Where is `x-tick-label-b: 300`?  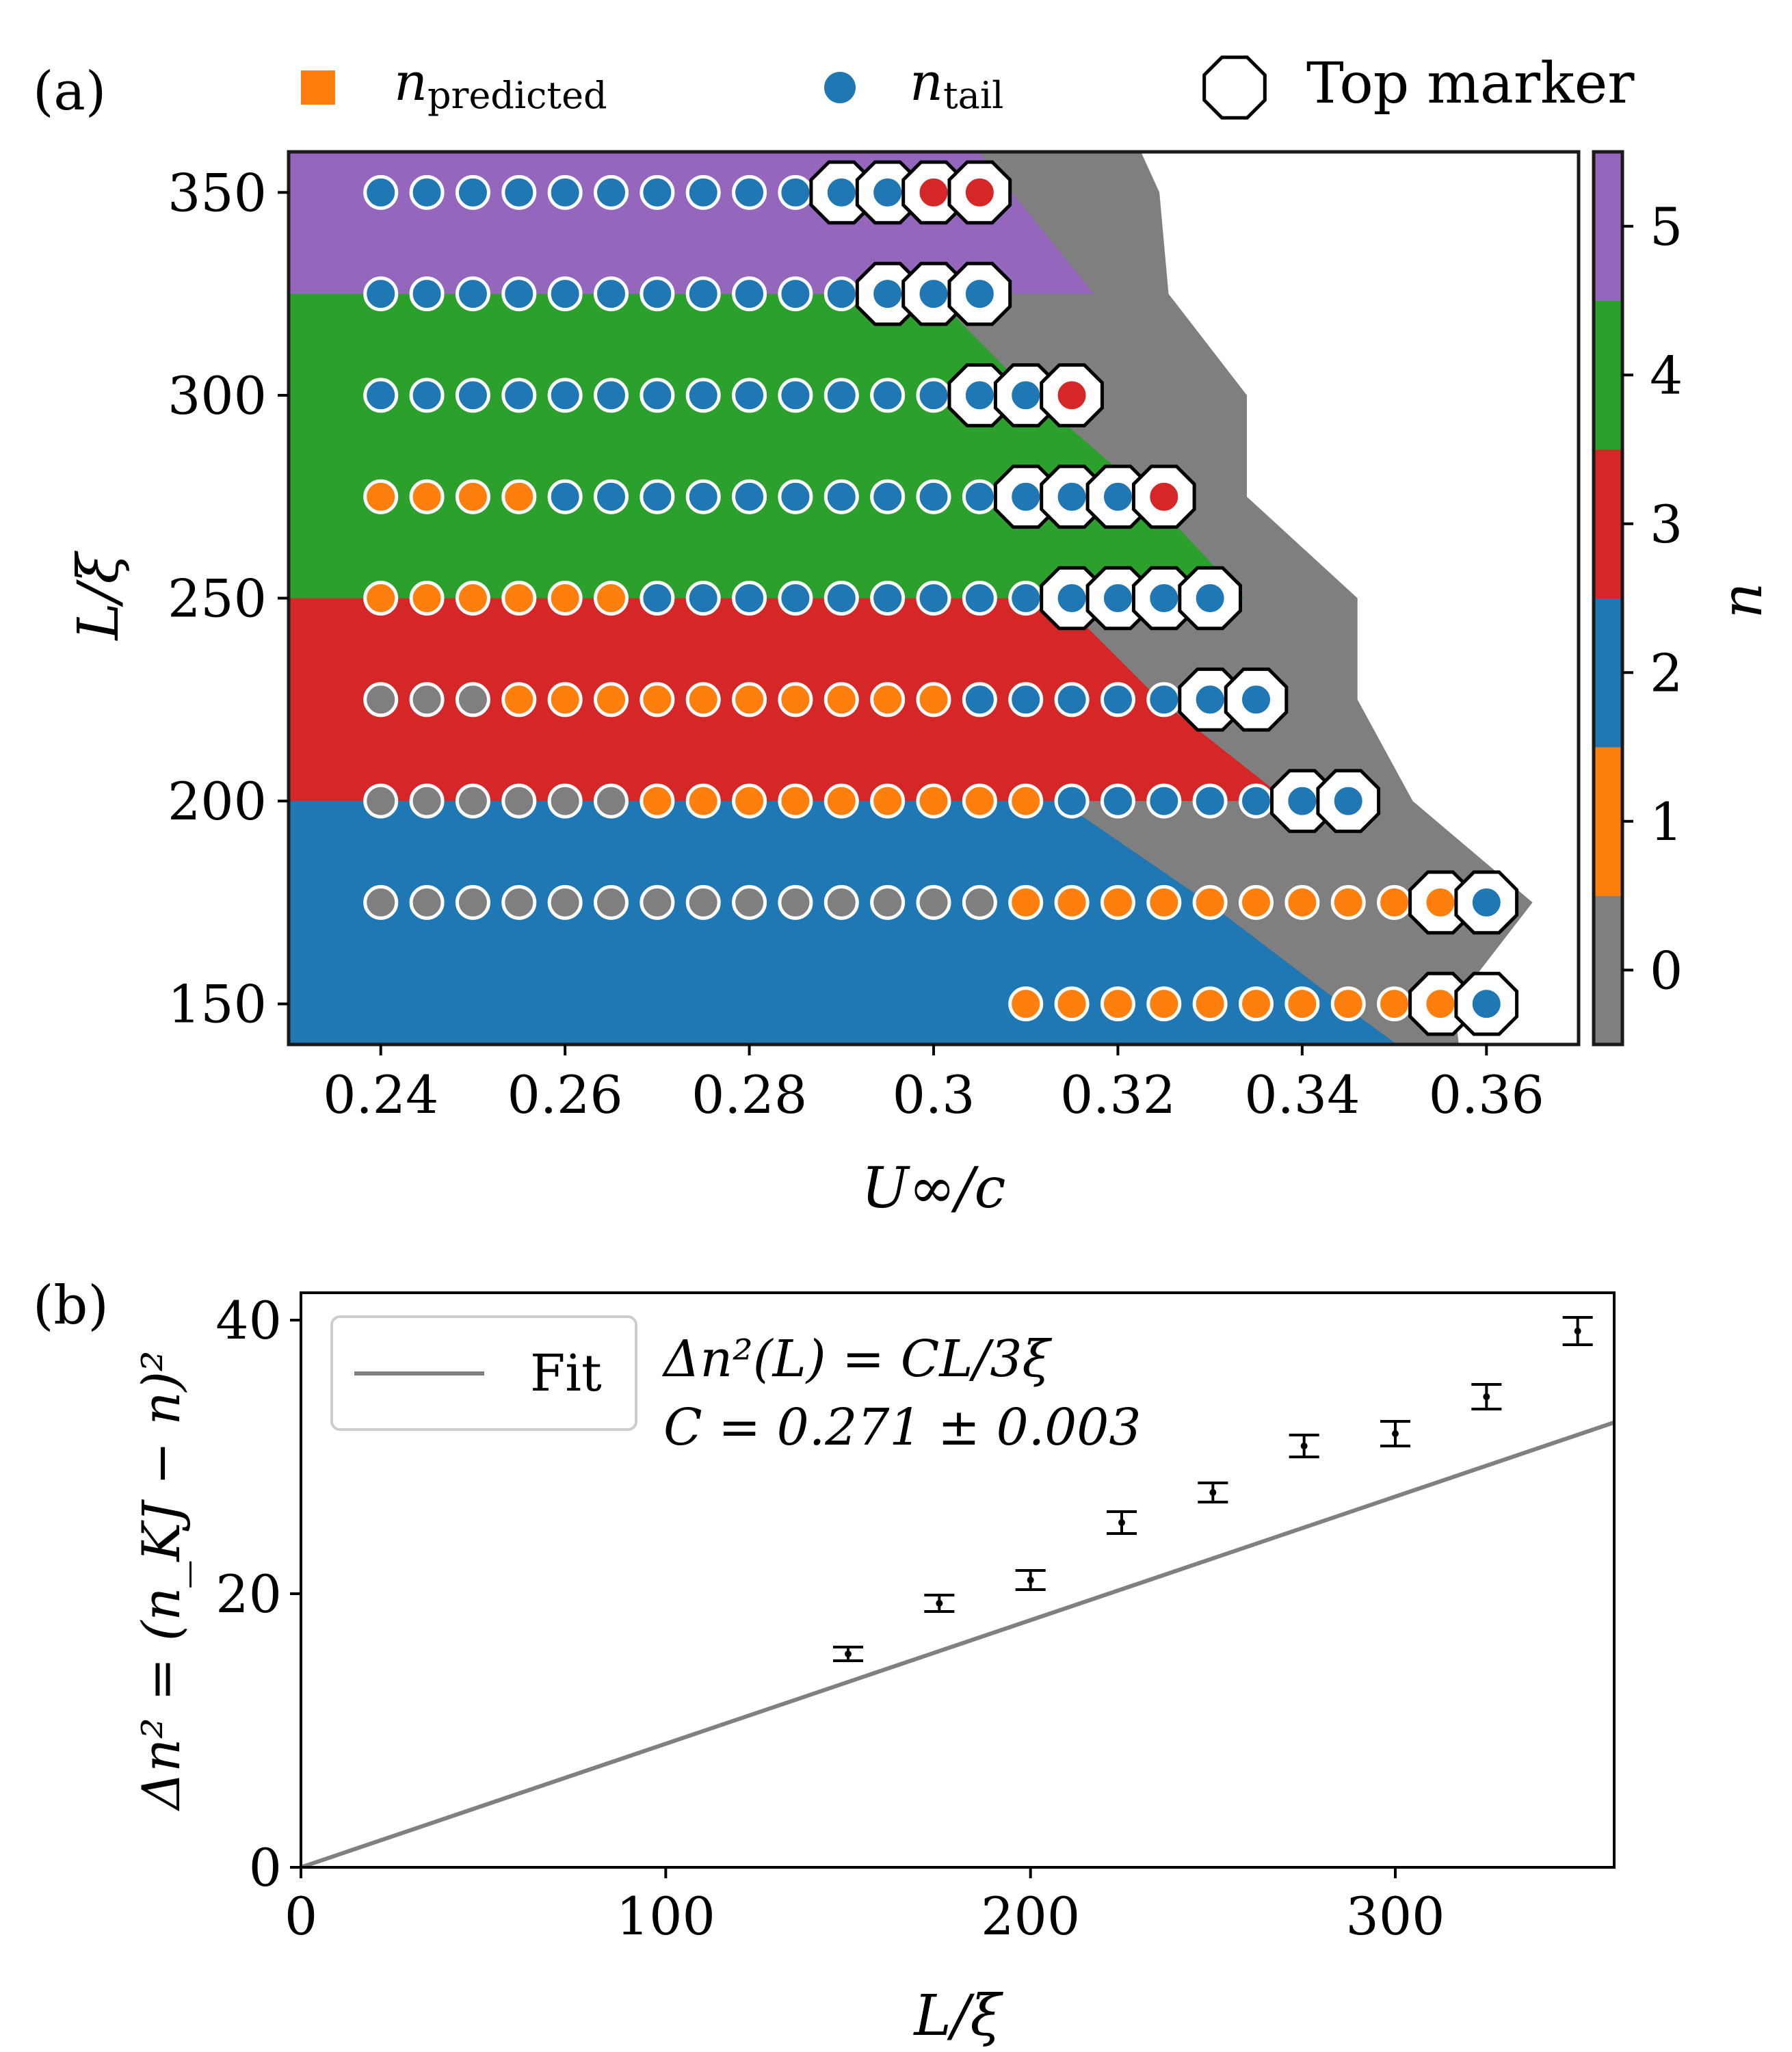 x-tick-label-b: 300 is located at coordinates (1395, 1917).